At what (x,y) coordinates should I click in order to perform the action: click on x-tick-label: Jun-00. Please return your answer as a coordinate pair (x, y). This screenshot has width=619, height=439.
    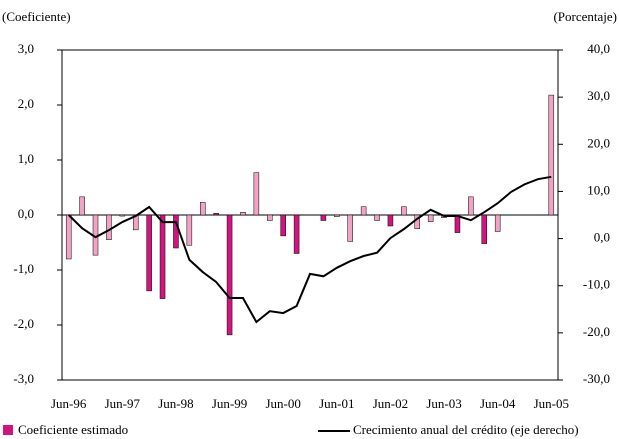
    Looking at the image, I should click on (282, 403).